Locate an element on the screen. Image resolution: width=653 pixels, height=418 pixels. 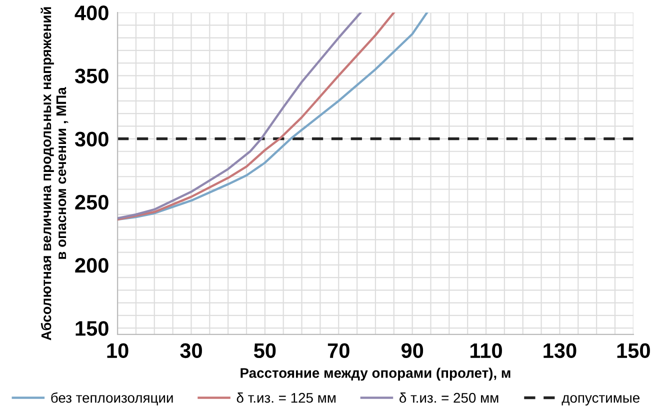
legend-label: без теплоизоляции is located at coordinates (112, 399).